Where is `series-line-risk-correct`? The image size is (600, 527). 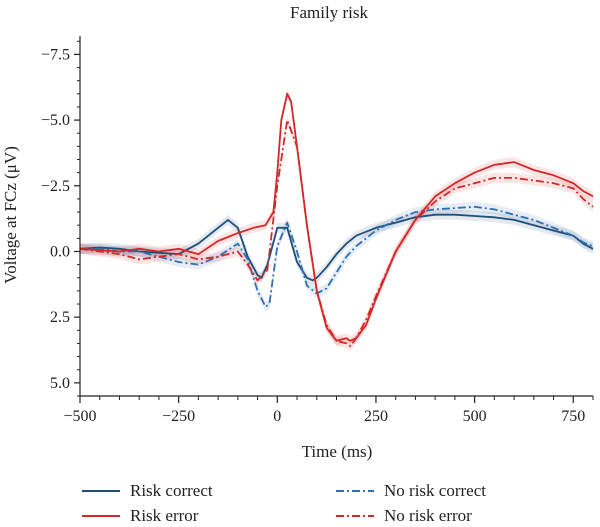
series-line-risk-correct is located at coordinates (336, 247).